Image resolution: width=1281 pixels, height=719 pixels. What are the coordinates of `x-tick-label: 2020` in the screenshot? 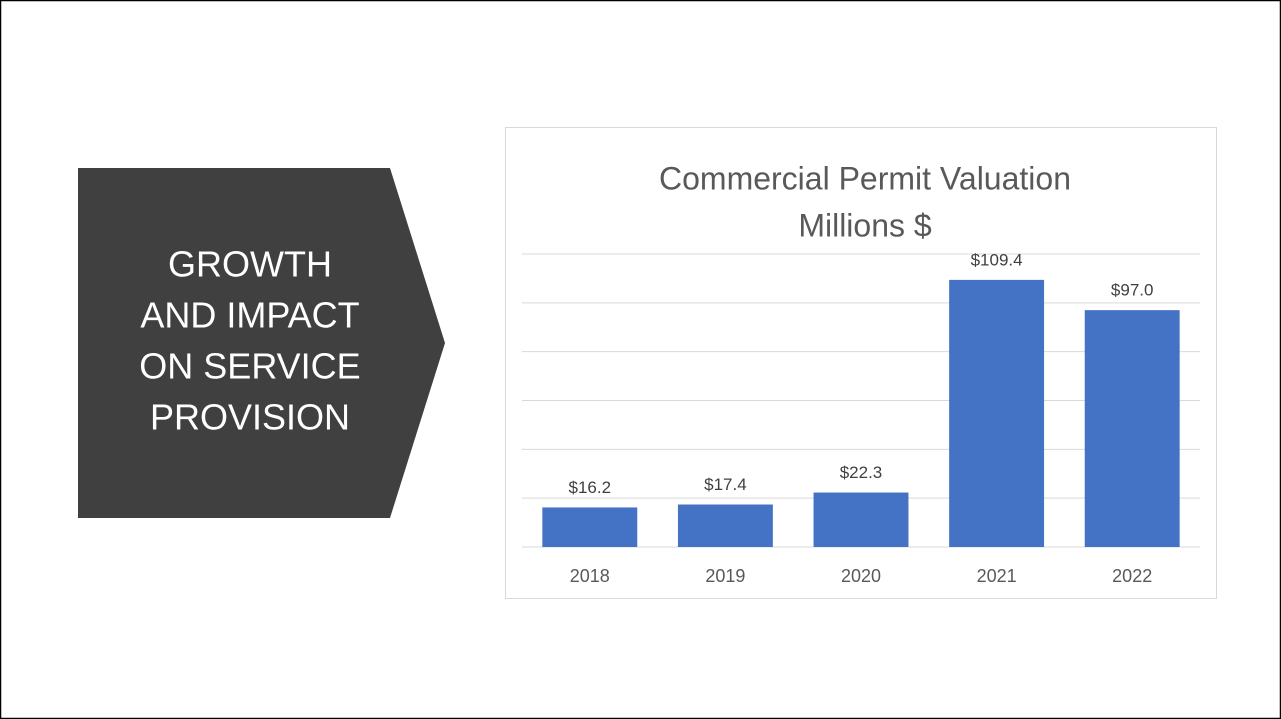 It's located at (861, 576).